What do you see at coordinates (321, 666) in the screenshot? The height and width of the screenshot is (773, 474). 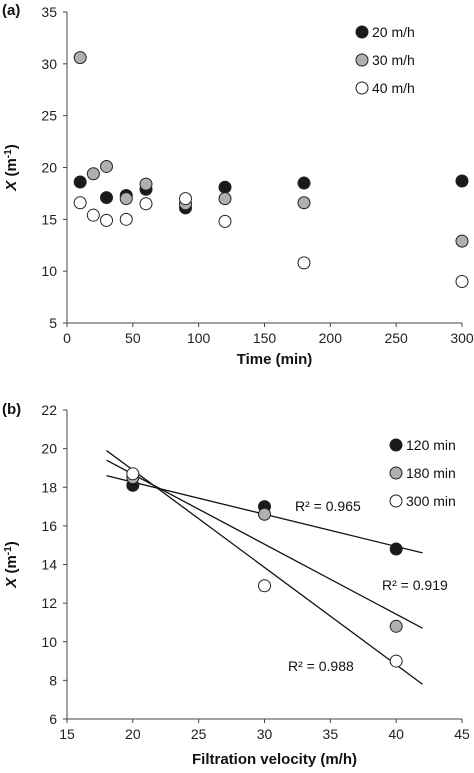 I see `r-squared-label: R² = 0.988` at bounding box center [321, 666].